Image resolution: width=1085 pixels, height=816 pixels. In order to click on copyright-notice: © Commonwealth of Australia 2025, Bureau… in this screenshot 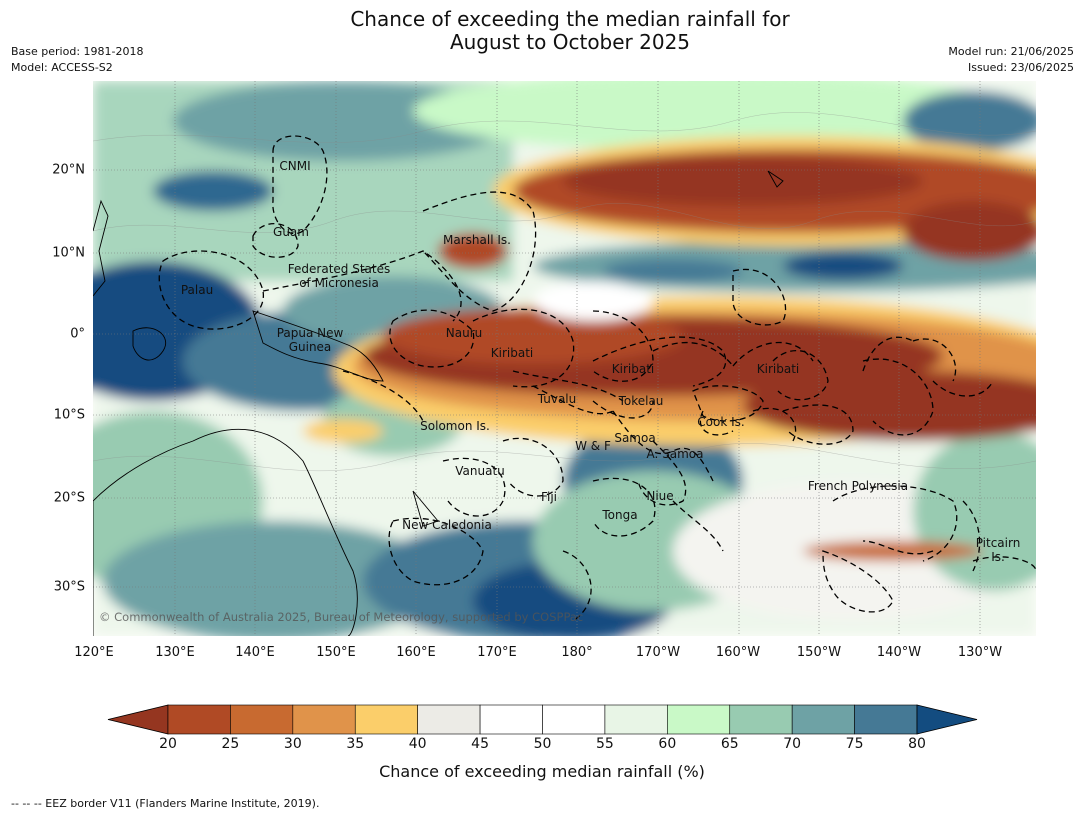, I will do `click(341, 617)`.